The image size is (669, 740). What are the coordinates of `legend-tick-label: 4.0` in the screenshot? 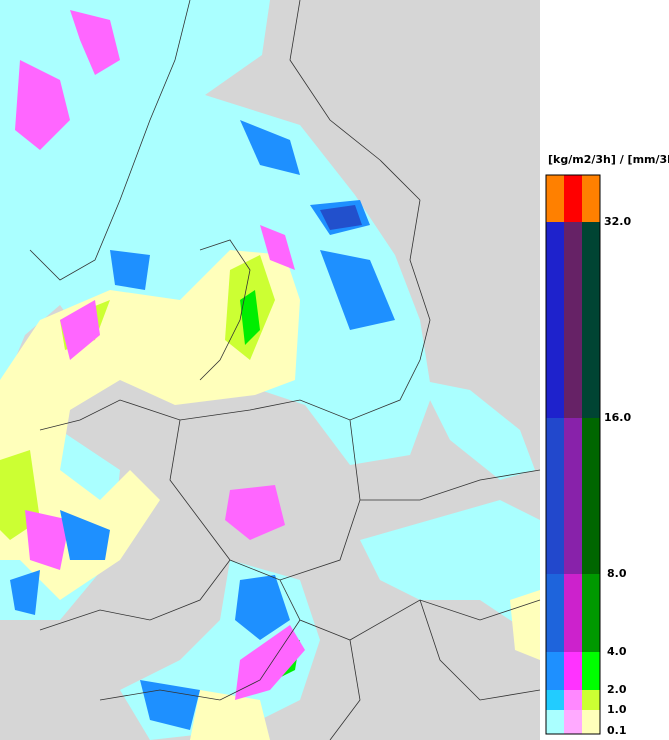 It's located at (617, 651).